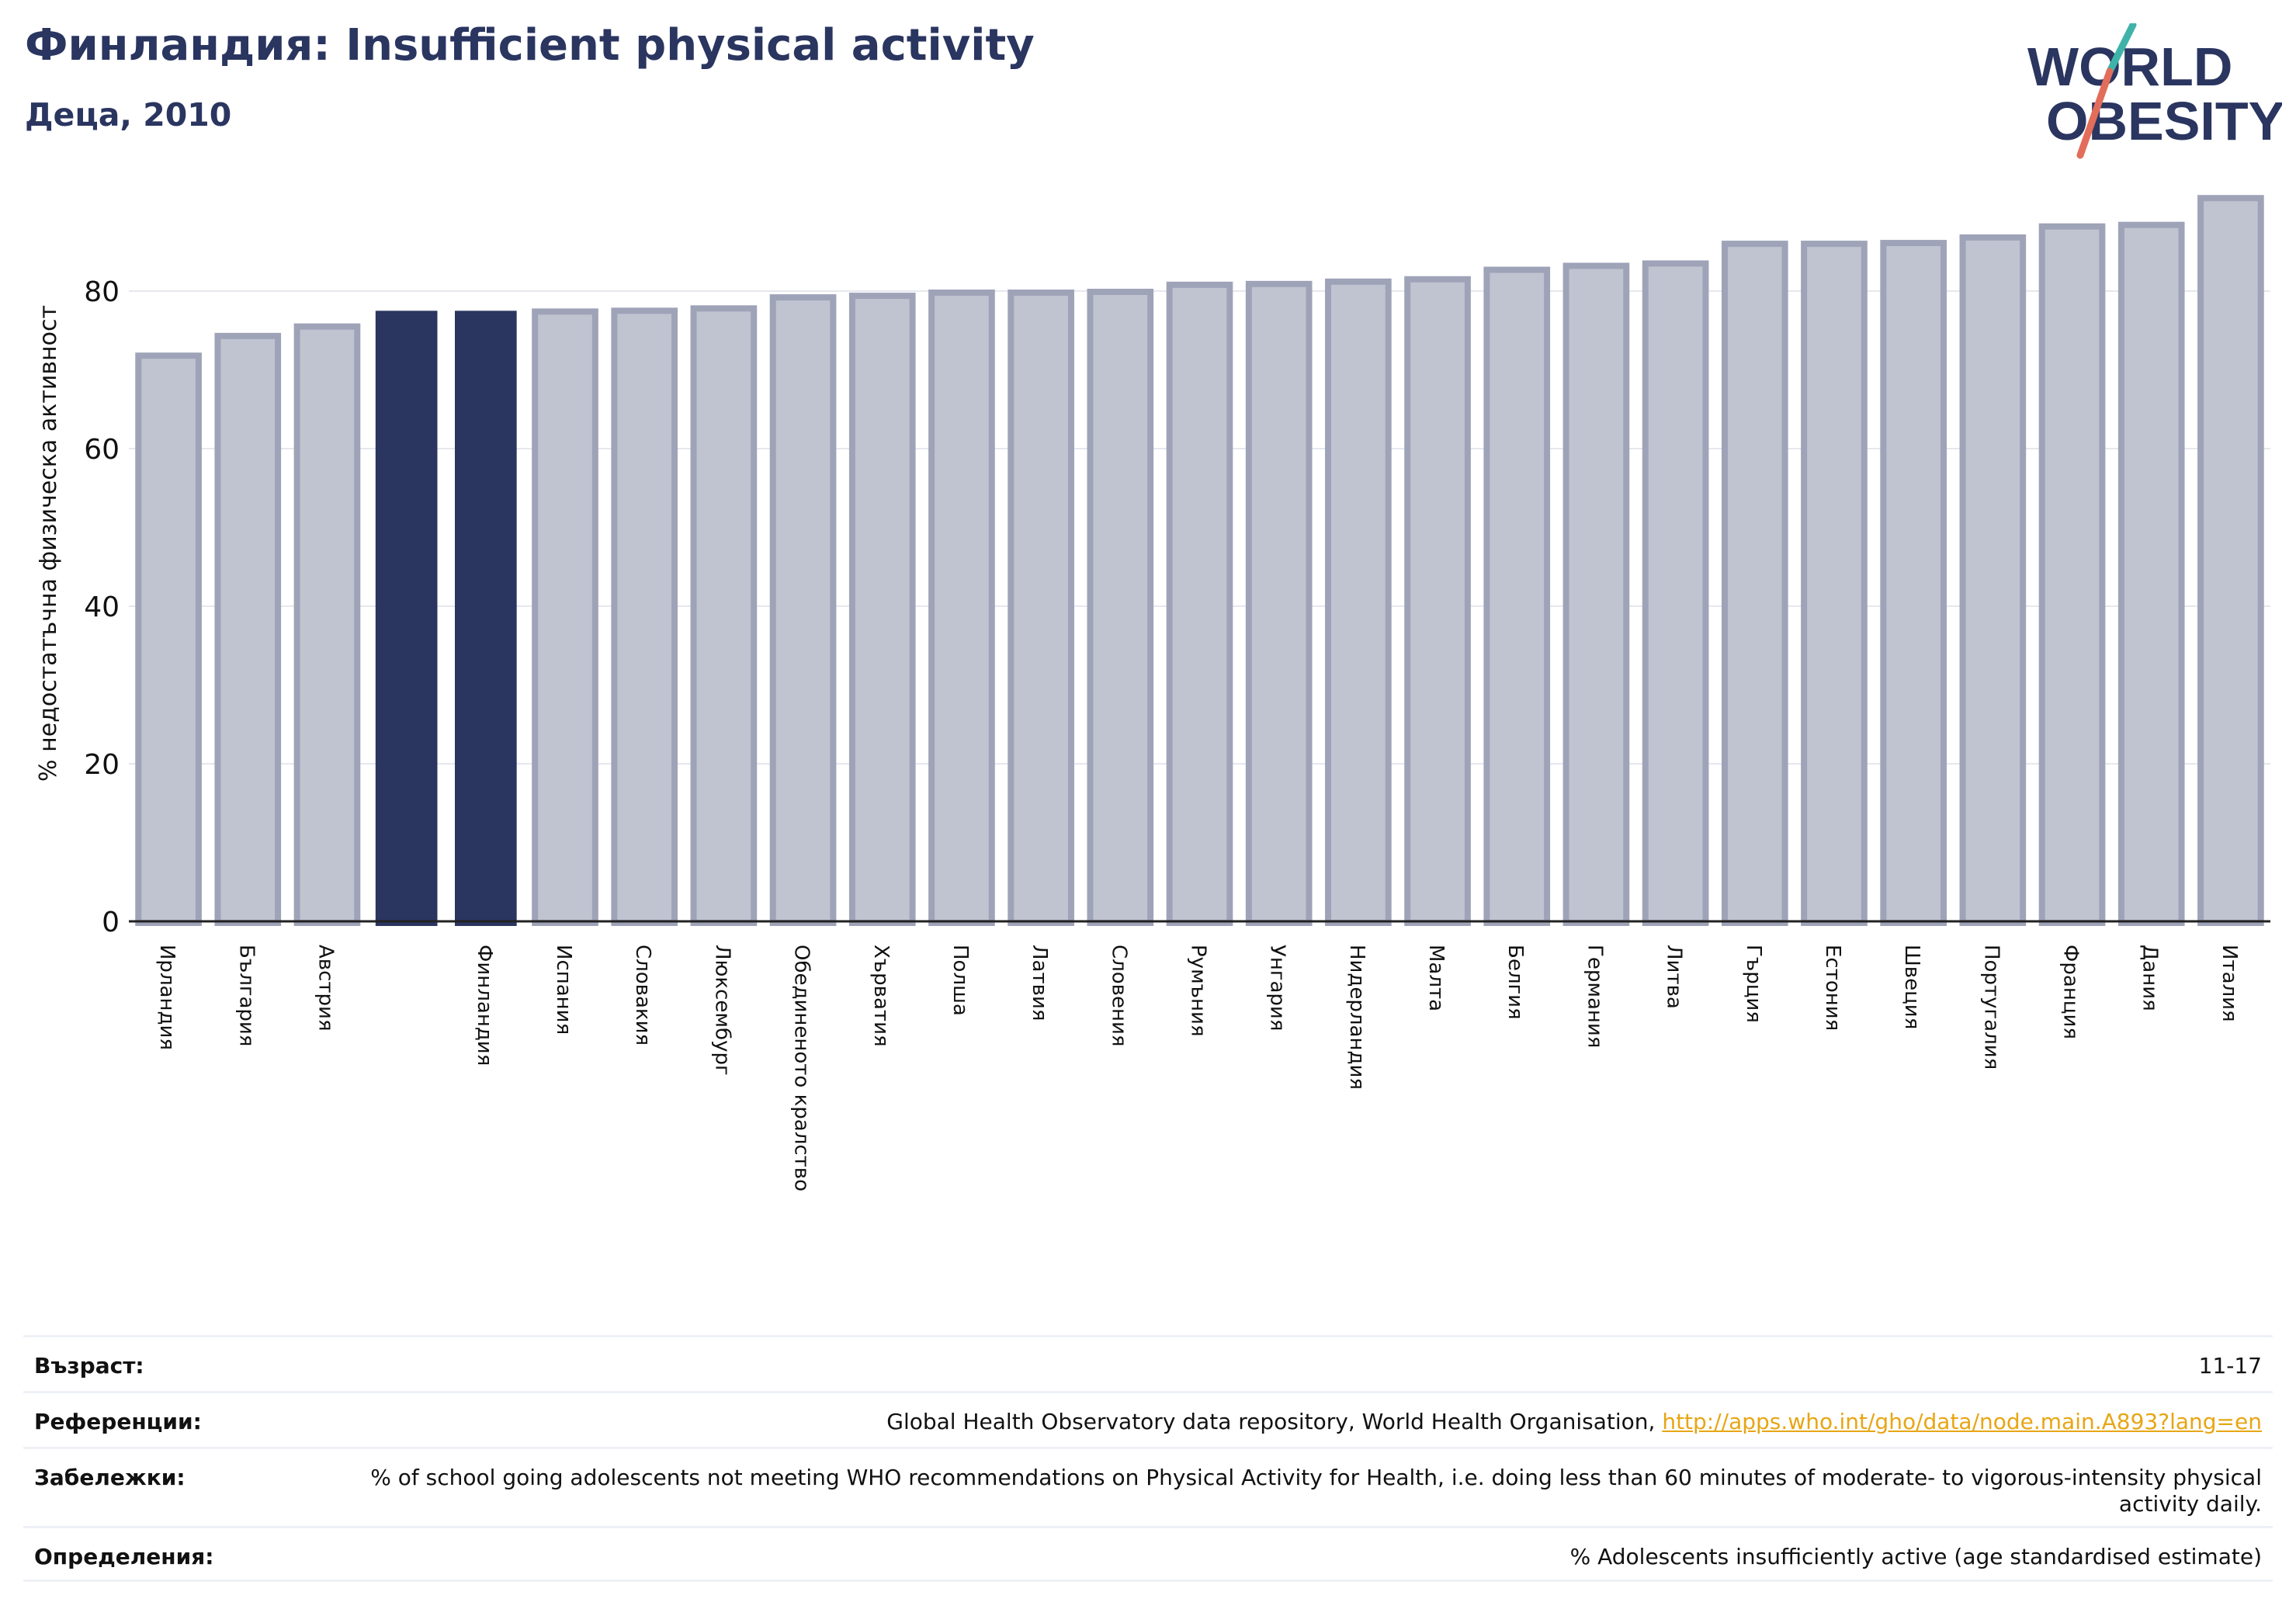 This screenshot has width=2296, height=1623. What do you see at coordinates (1515, 982) in the screenshot?
I see `x-tick-label: Белгия` at bounding box center [1515, 982].